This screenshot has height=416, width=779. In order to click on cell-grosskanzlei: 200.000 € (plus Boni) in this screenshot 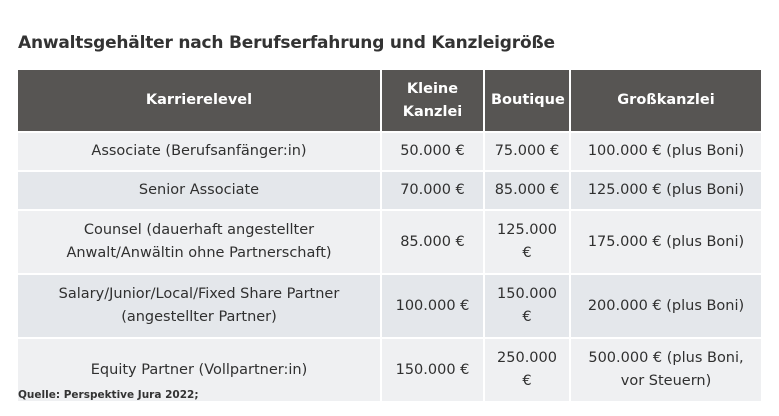, I will do `click(665, 305)`.